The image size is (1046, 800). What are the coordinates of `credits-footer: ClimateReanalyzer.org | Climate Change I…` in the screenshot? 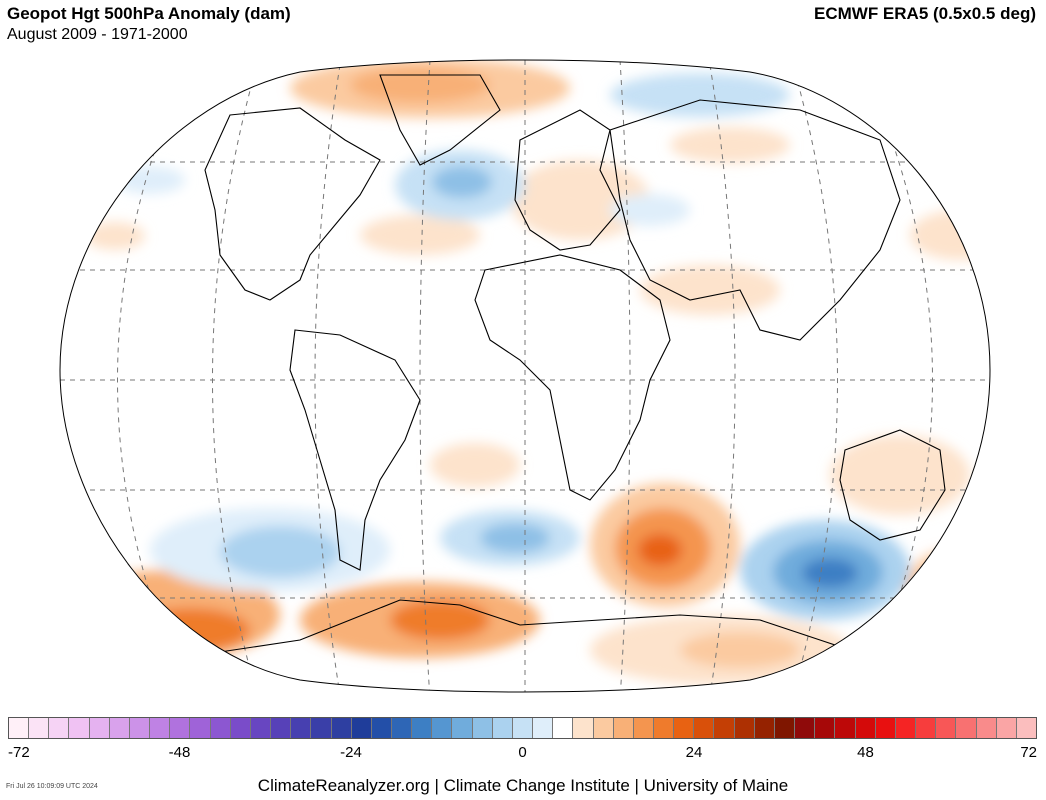 It's located at (523, 785).